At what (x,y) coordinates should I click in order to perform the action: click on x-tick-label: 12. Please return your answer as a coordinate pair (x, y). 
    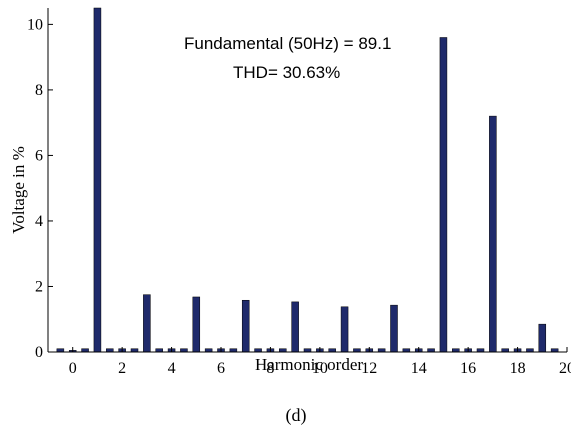
    Looking at the image, I should click on (369, 368).